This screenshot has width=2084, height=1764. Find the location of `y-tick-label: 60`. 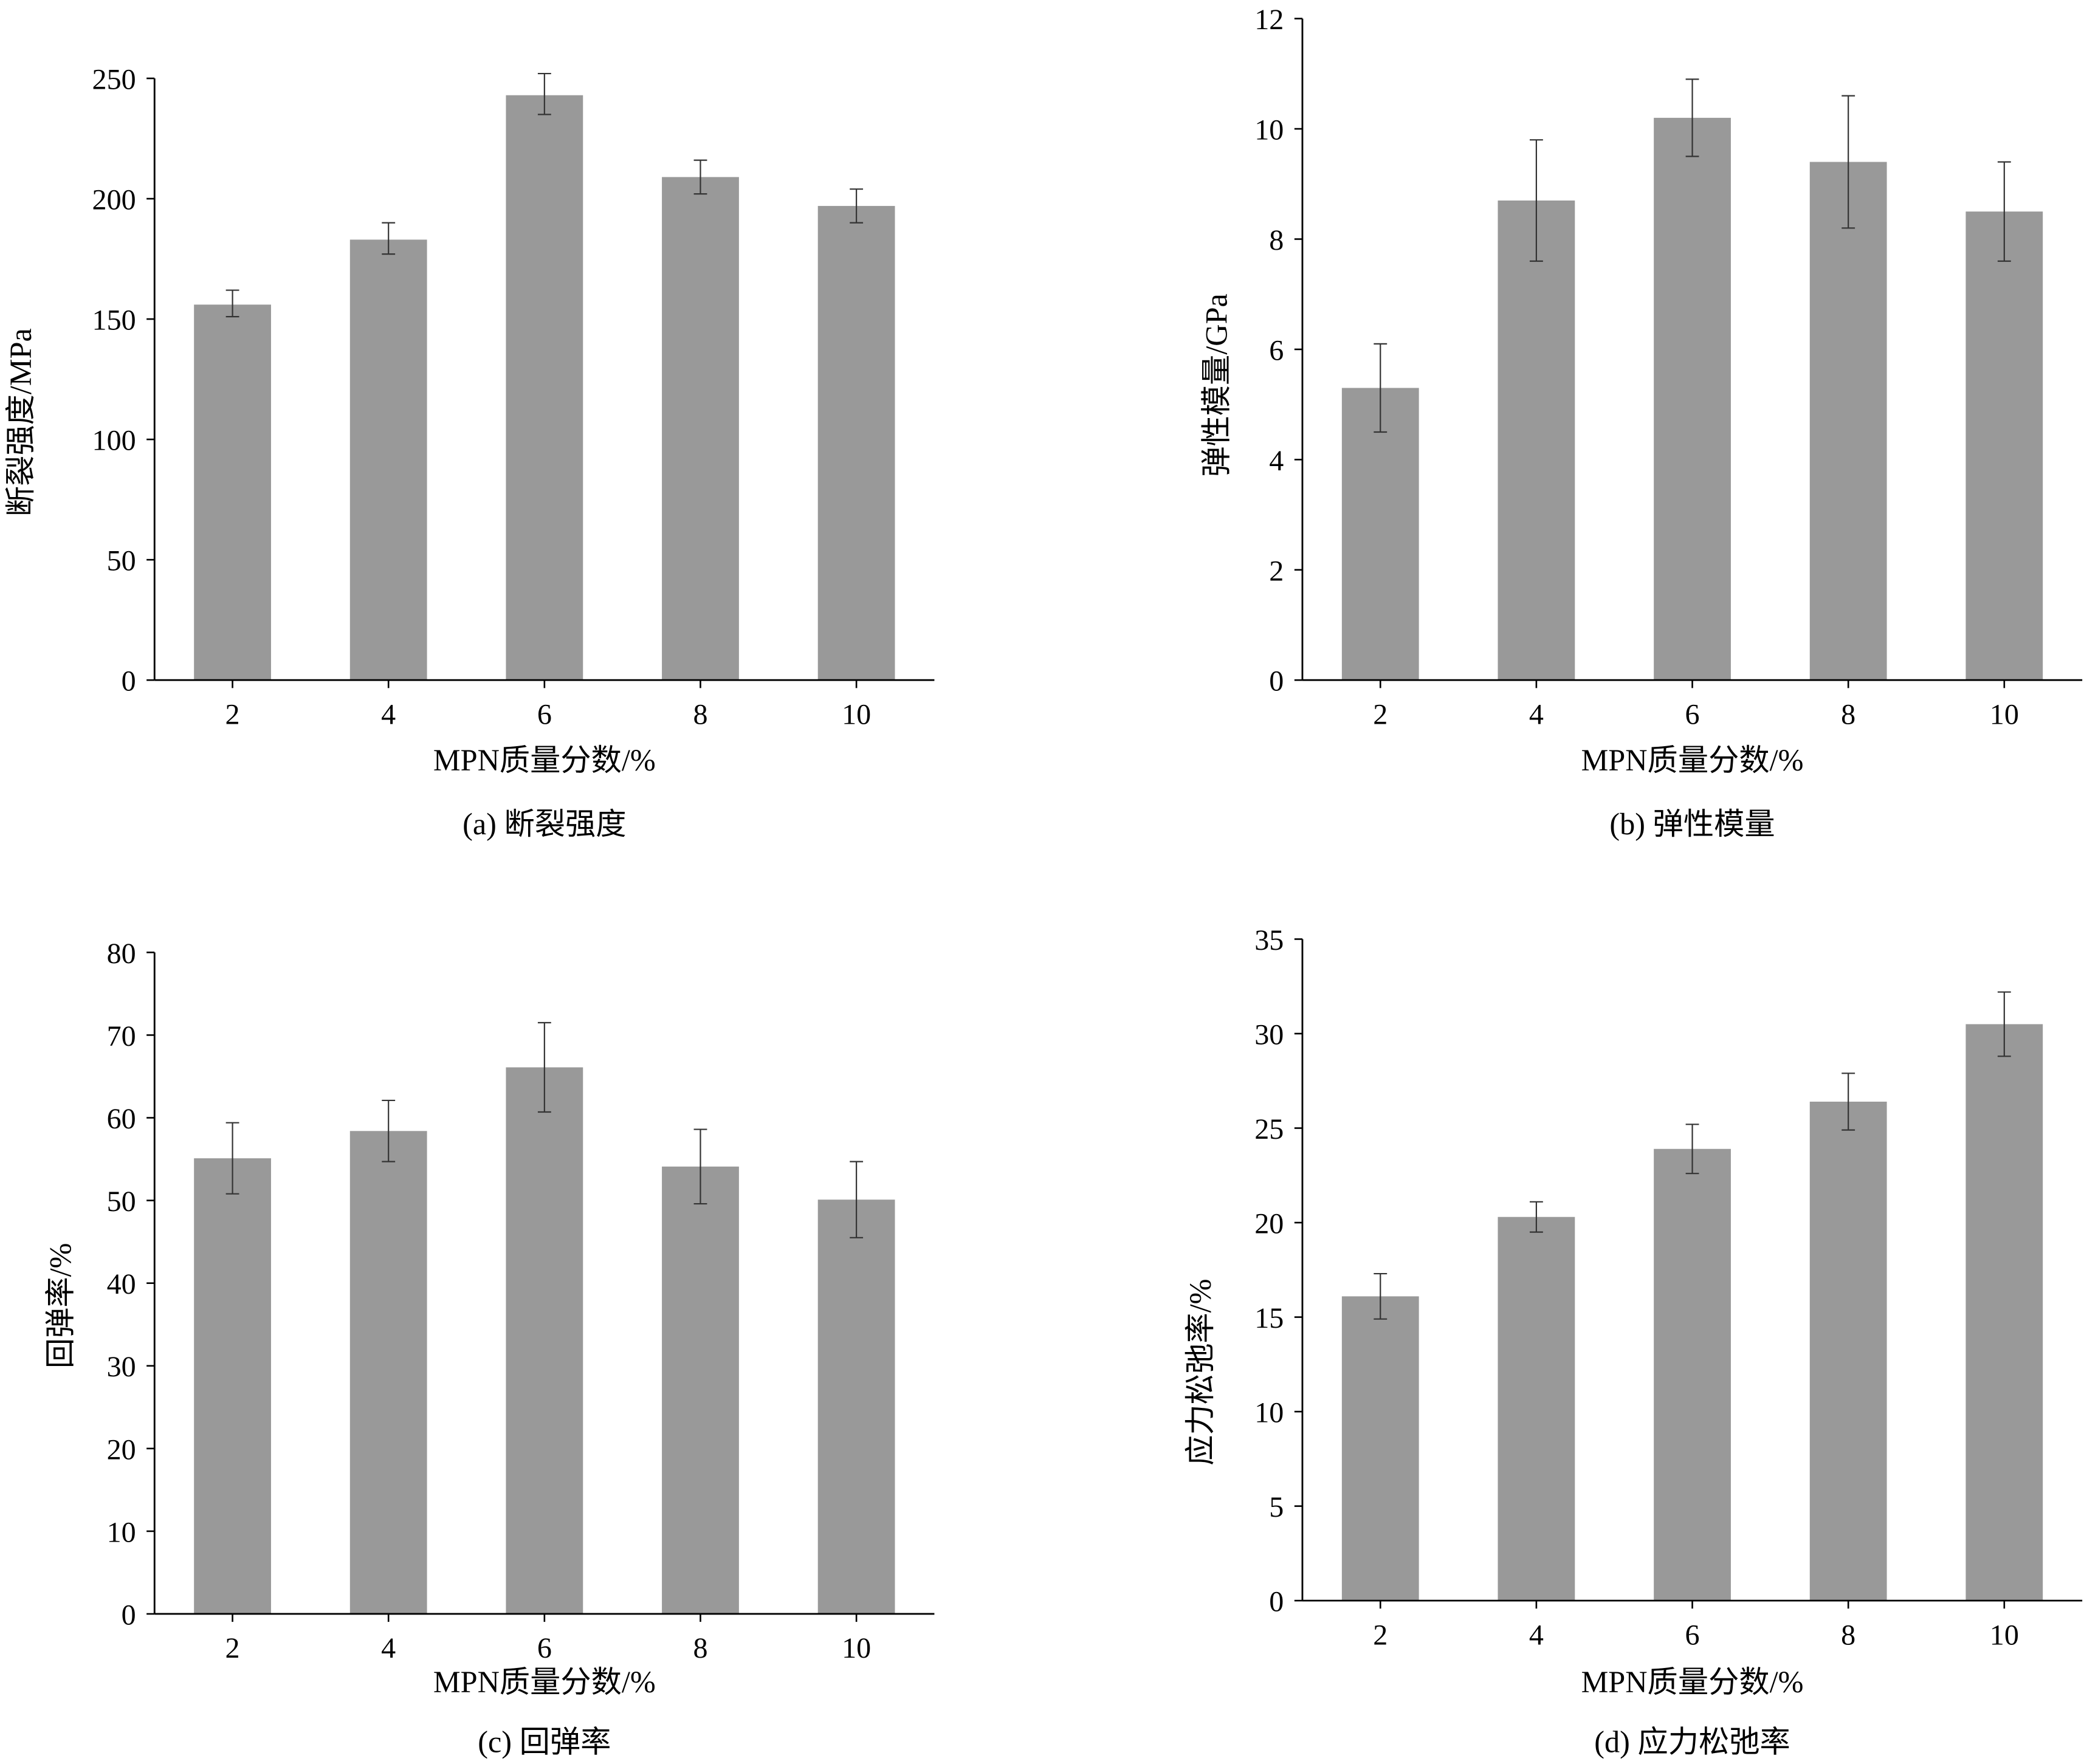

y-tick-label: 60 is located at coordinates (121, 1119).